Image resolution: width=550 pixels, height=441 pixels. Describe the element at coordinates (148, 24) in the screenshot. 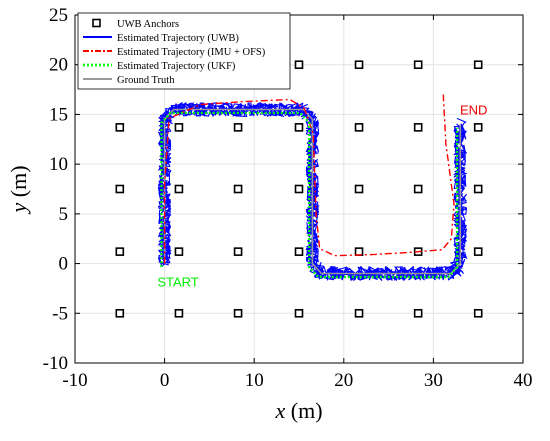

I see `legend-label-uwb-anchors: UWB Anchors` at that location.